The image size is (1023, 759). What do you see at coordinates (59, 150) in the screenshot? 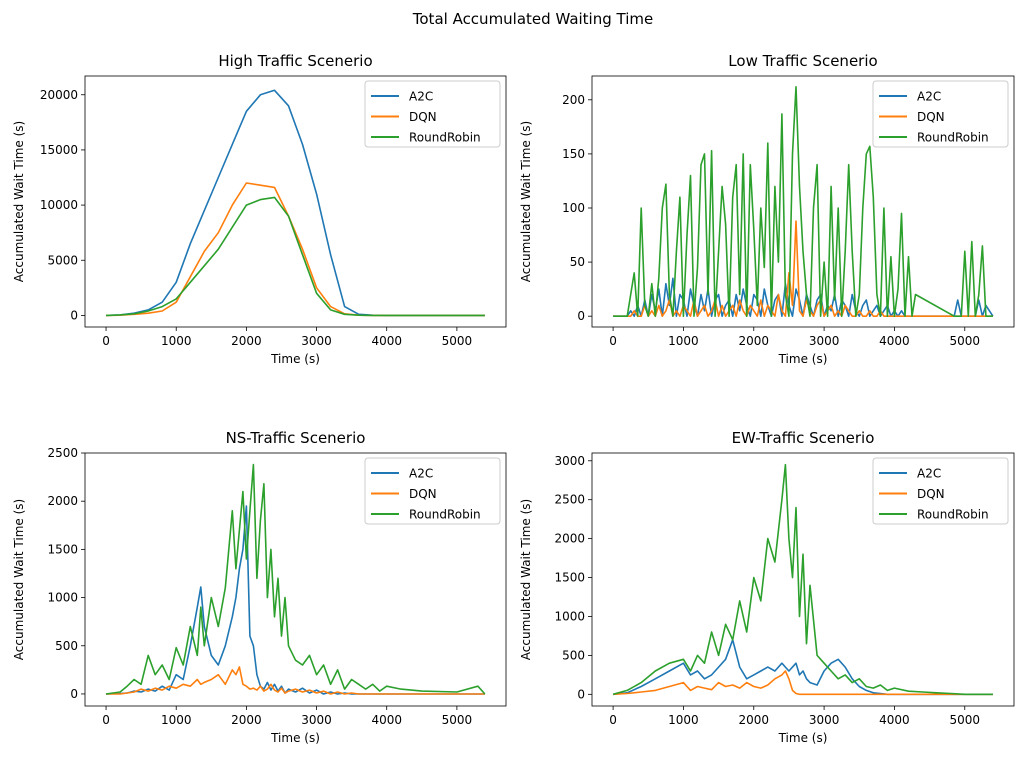
I see `y-tick-label: 15000` at bounding box center [59, 150].